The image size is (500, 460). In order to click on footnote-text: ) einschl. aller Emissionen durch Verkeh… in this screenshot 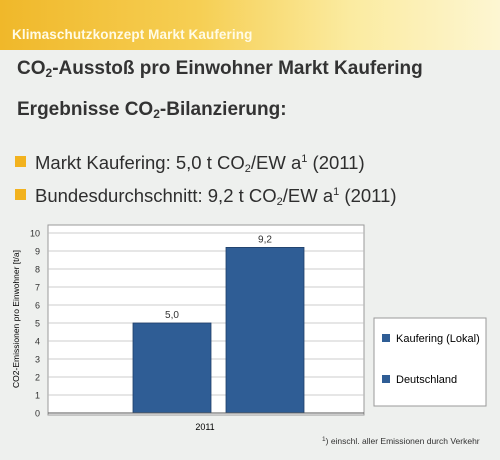, I will do `click(402, 441)`.